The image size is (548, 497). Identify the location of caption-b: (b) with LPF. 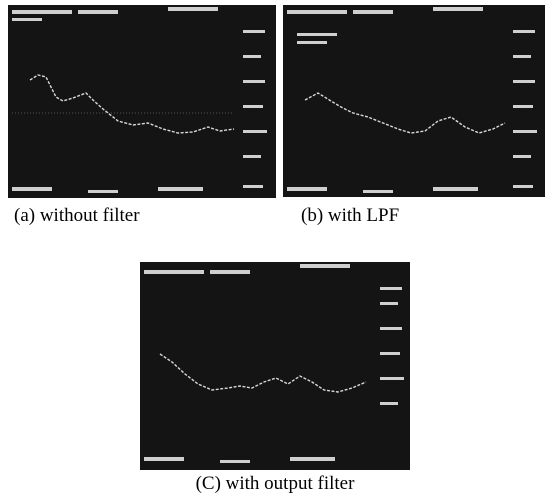
(350, 215).